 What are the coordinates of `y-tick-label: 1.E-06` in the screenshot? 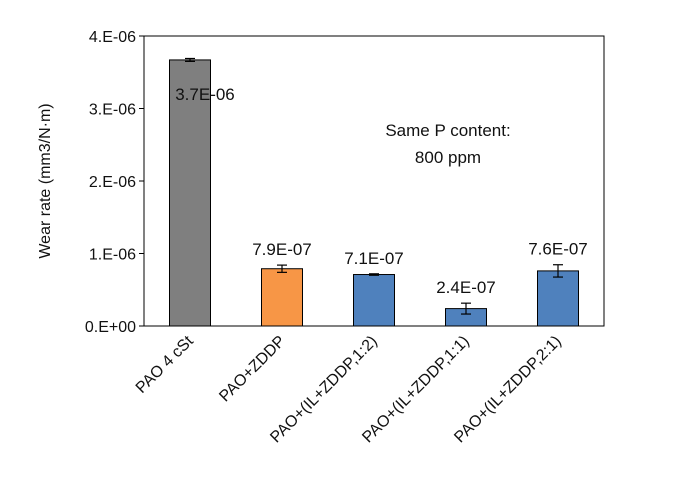 It's located at (112, 255).